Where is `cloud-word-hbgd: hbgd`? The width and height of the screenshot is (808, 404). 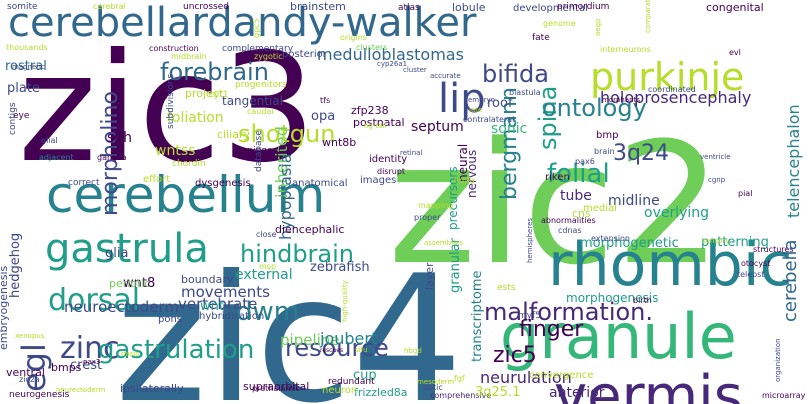
cloud-word-hbgd: hbgd is located at coordinates (413, 351).